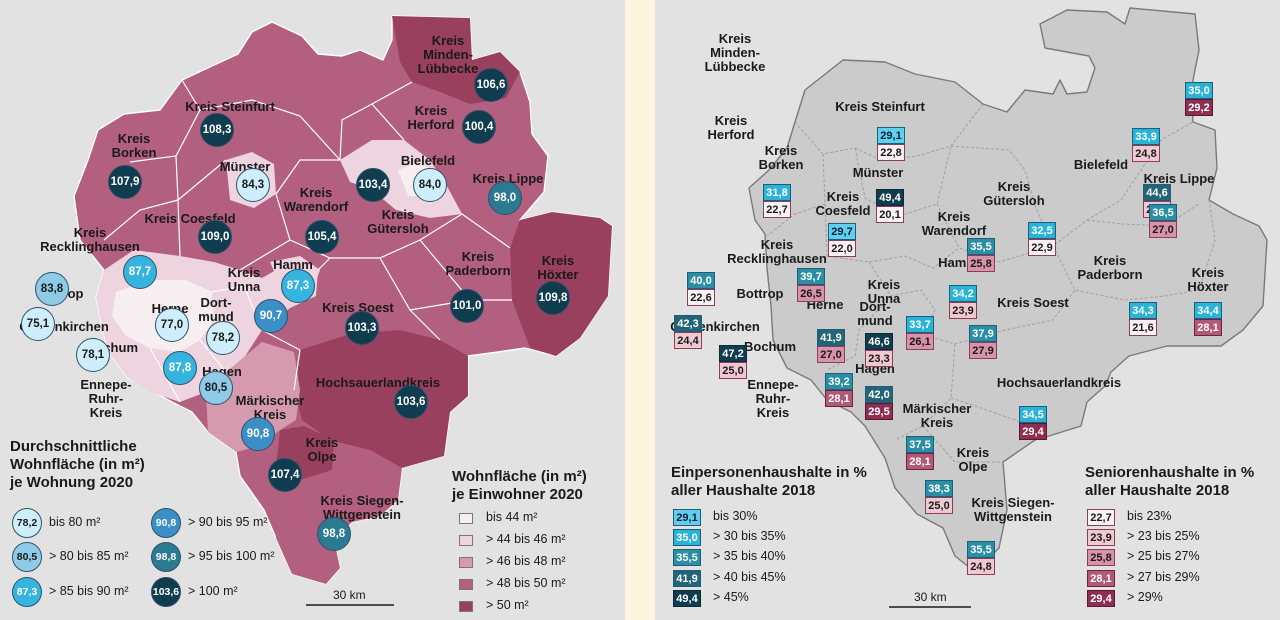 The width and height of the screenshot is (1280, 620). What do you see at coordinates (253, 185) in the screenshot?
I see `dwelling-size-circle: 84,3` at bounding box center [253, 185].